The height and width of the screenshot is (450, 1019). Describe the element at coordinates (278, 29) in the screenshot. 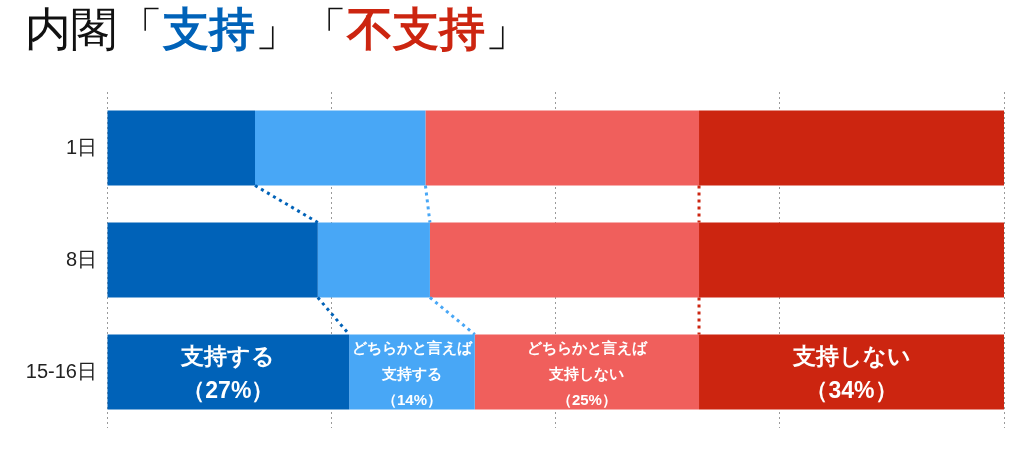

I see `chart-title: 内閣「支持」「不支持」` at that location.